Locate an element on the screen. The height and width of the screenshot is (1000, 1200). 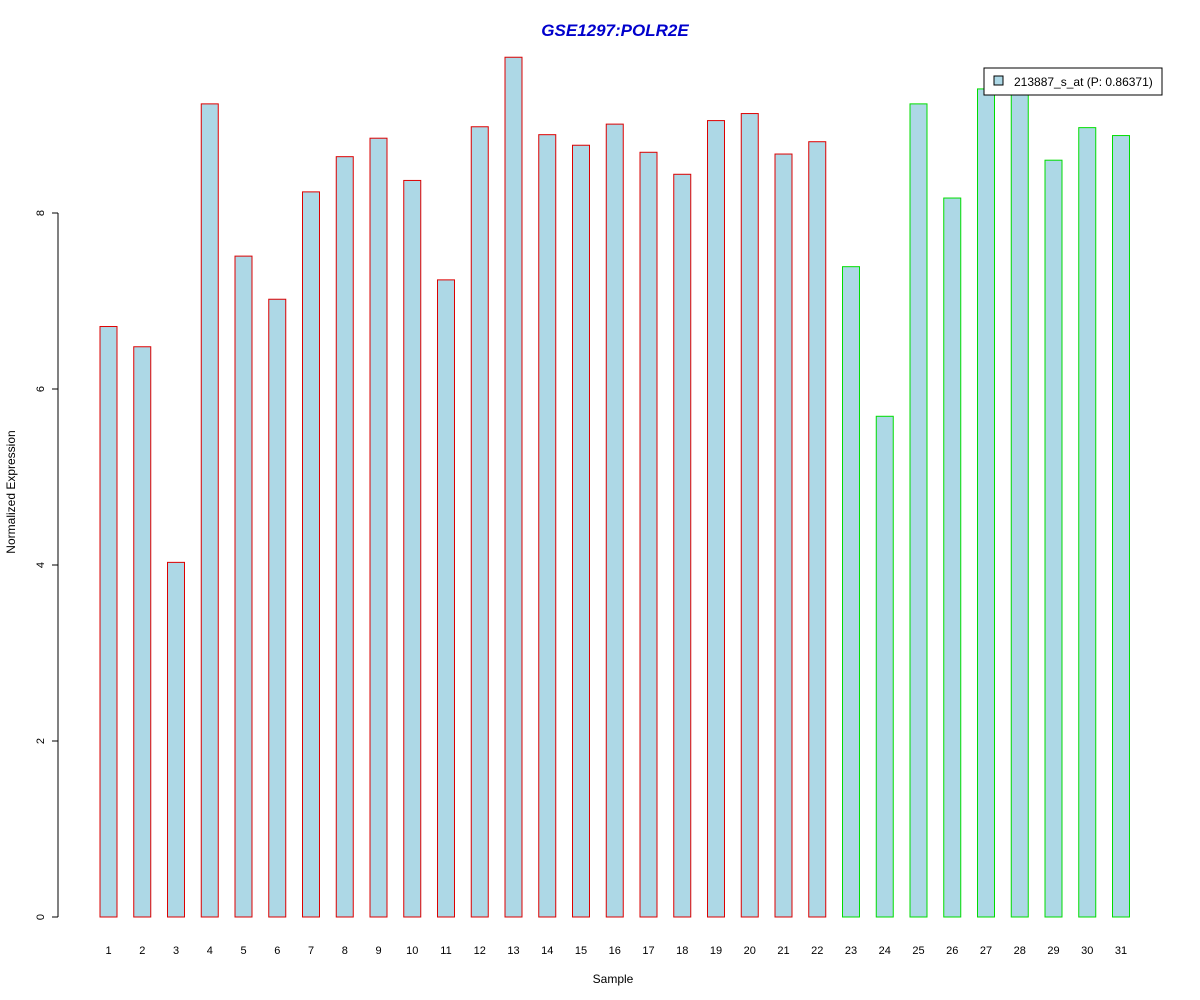
x-tick-label: 21 is located at coordinates (783, 951).